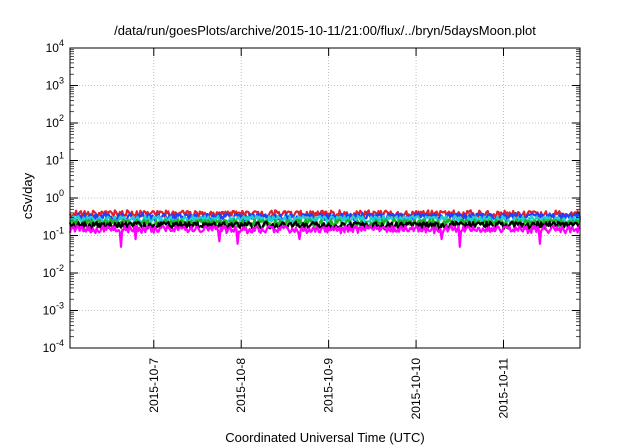  Describe the element at coordinates (53, 309) in the screenshot. I see `y-tick-label: 10⁻³` at that location.